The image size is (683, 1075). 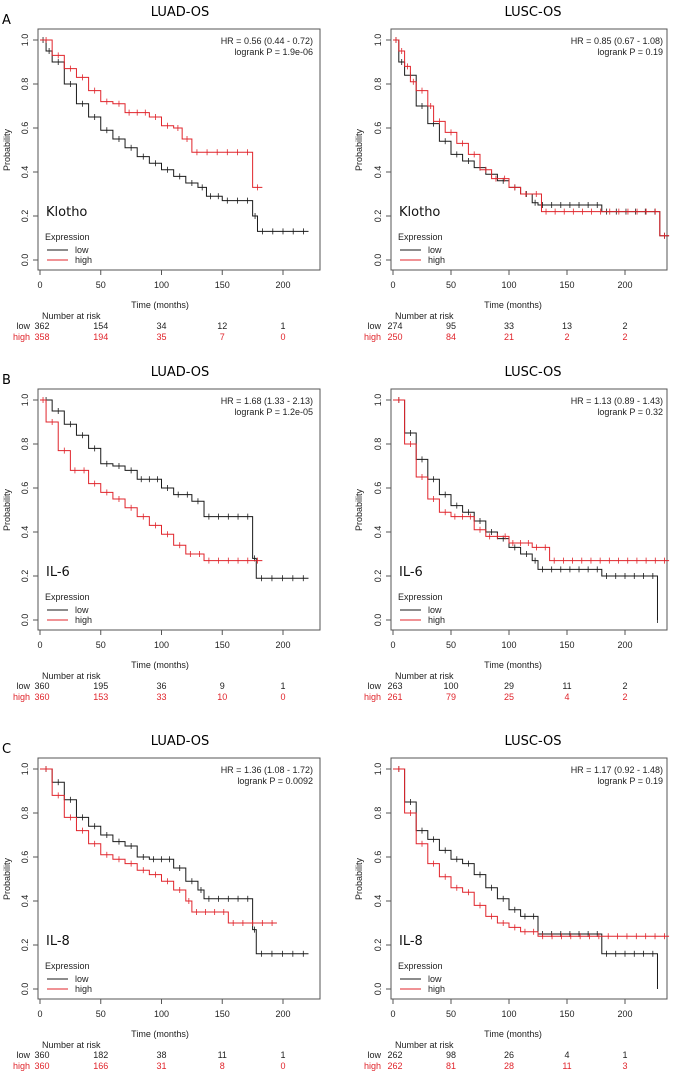 What do you see at coordinates (6, 749) in the screenshot?
I see `panel-letter: C` at bounding box center [6, 749].